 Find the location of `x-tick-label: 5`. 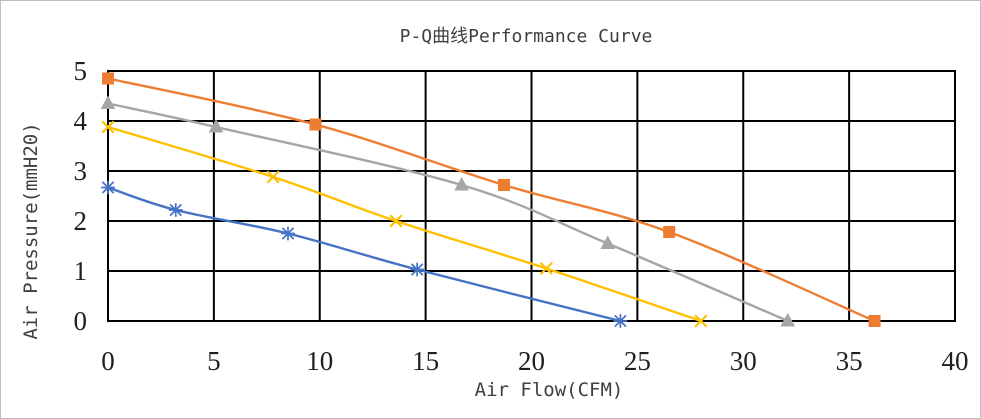

x-tick-label: 5 is located at coordinates (214, 361).